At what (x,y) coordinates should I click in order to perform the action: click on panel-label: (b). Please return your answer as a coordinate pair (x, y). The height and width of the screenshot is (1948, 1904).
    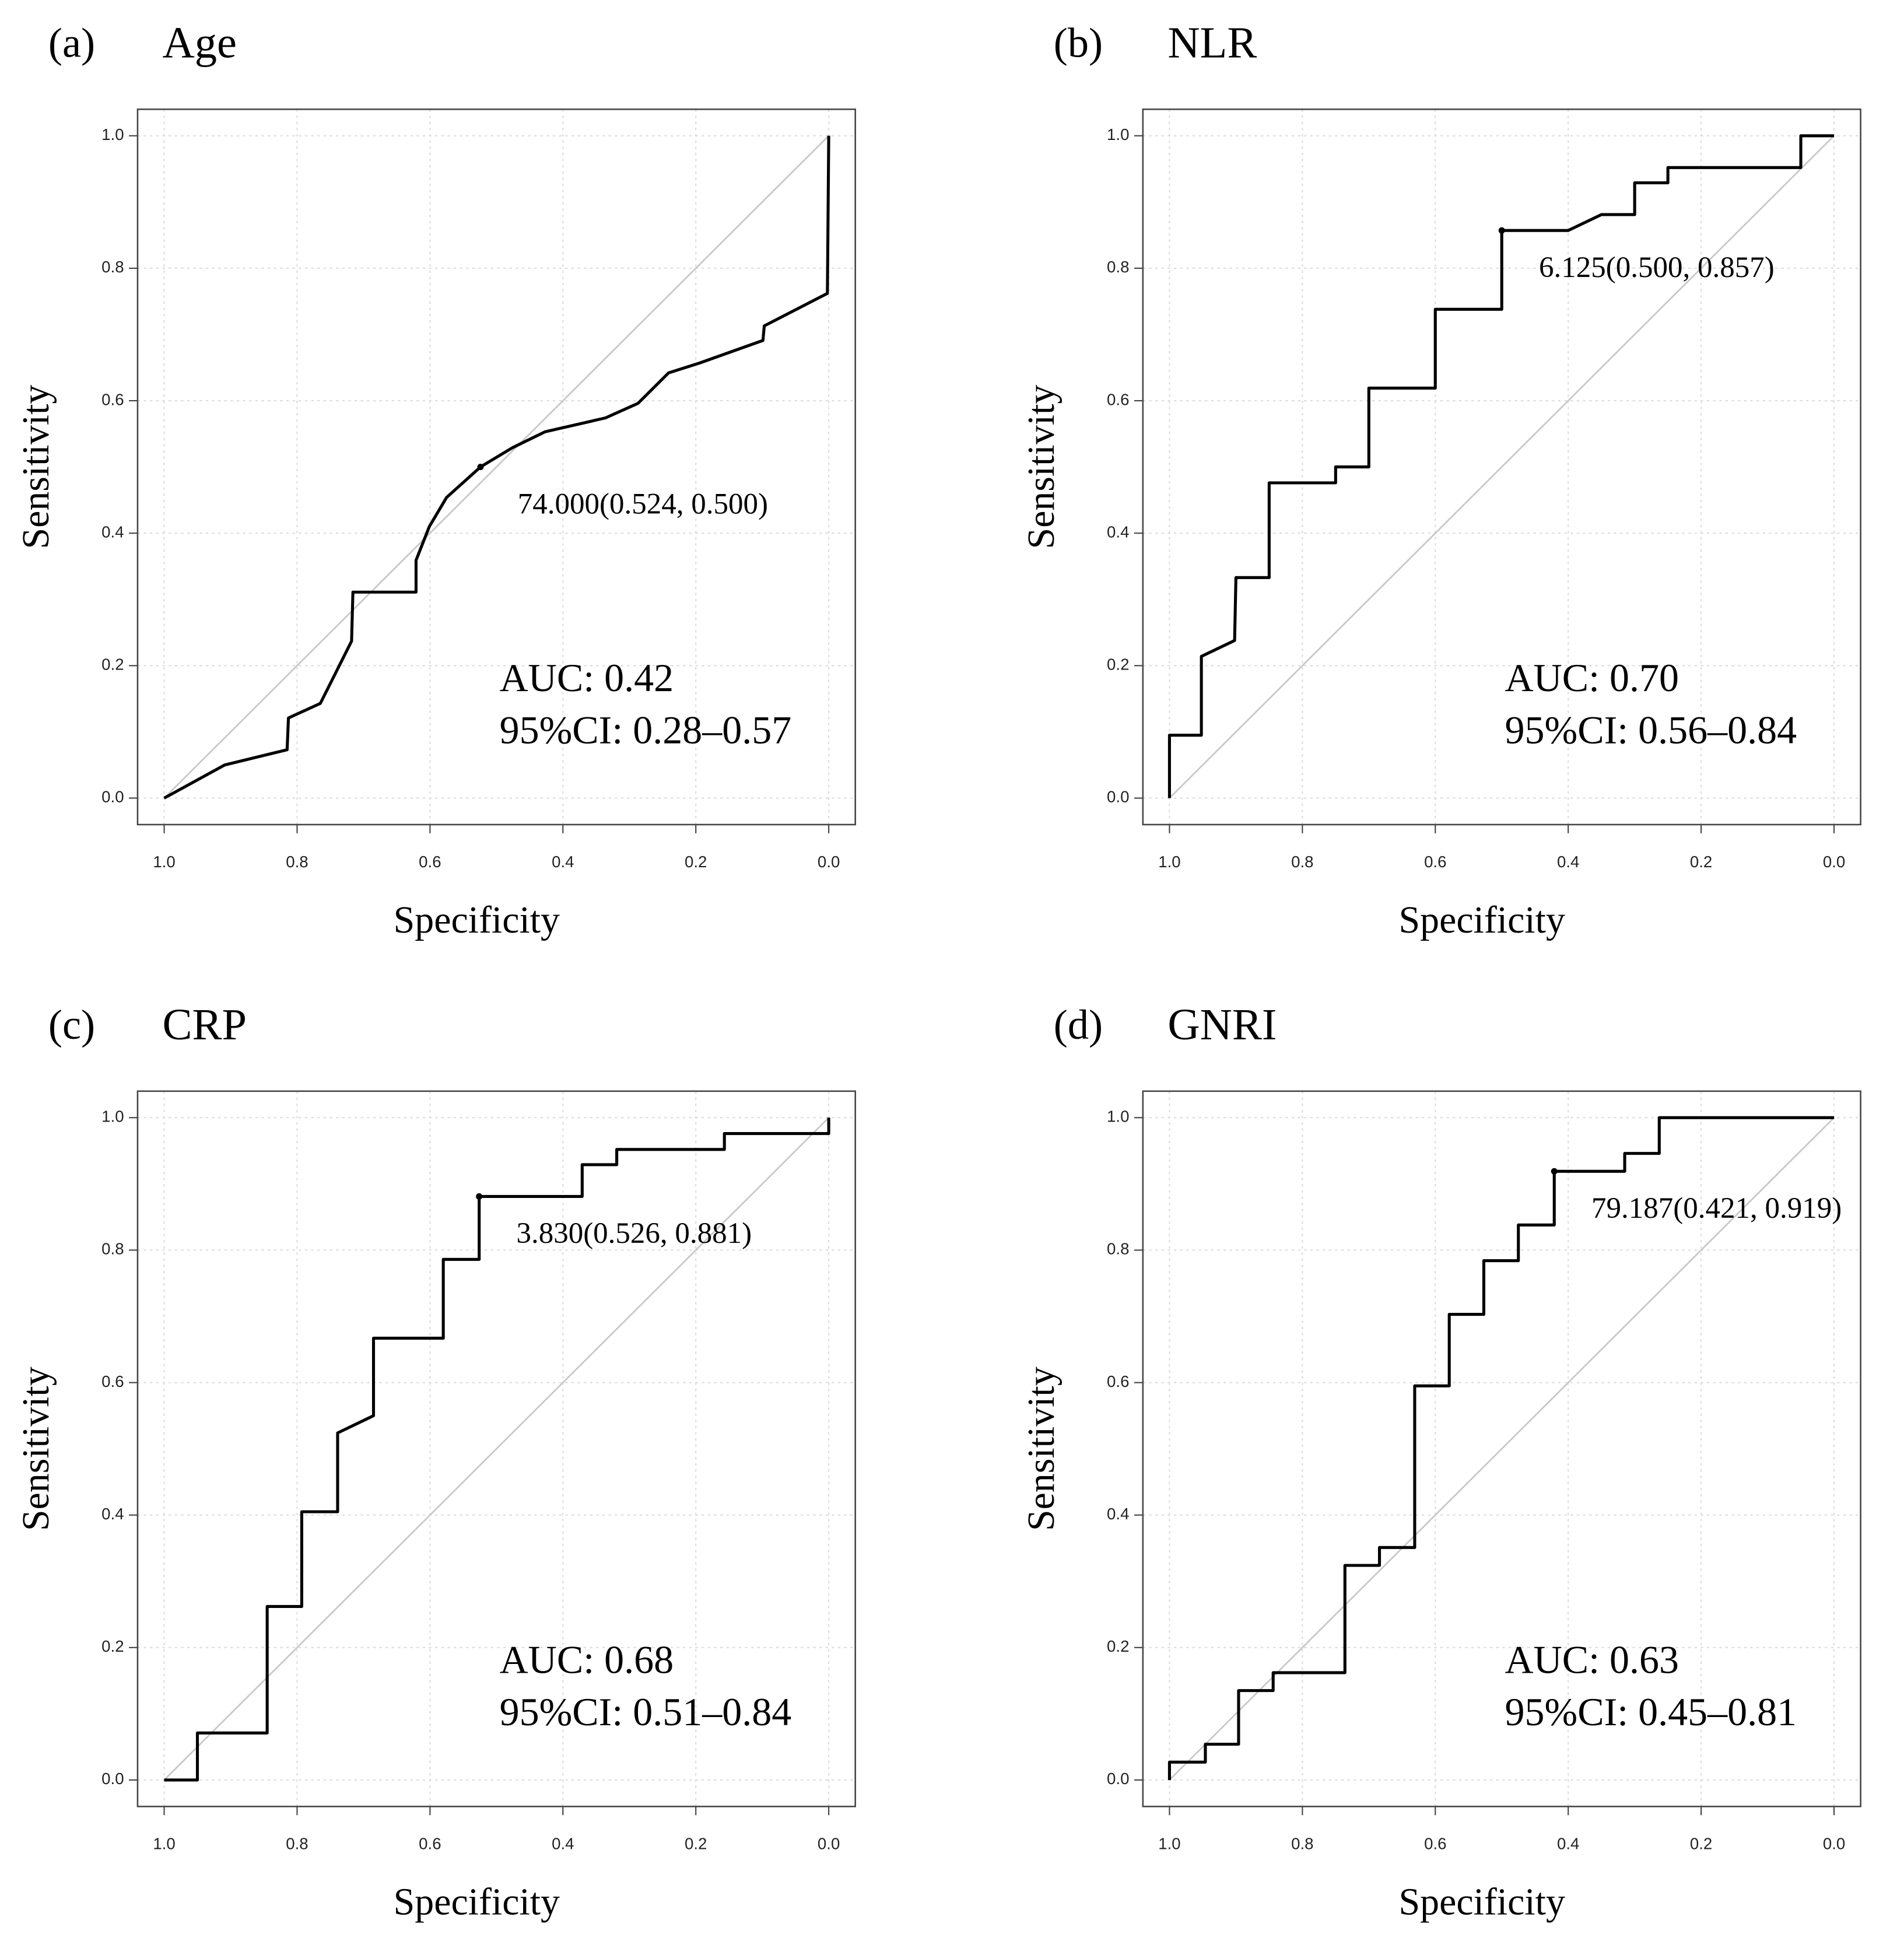
    Looking at the image, I should click on (1078, 43).